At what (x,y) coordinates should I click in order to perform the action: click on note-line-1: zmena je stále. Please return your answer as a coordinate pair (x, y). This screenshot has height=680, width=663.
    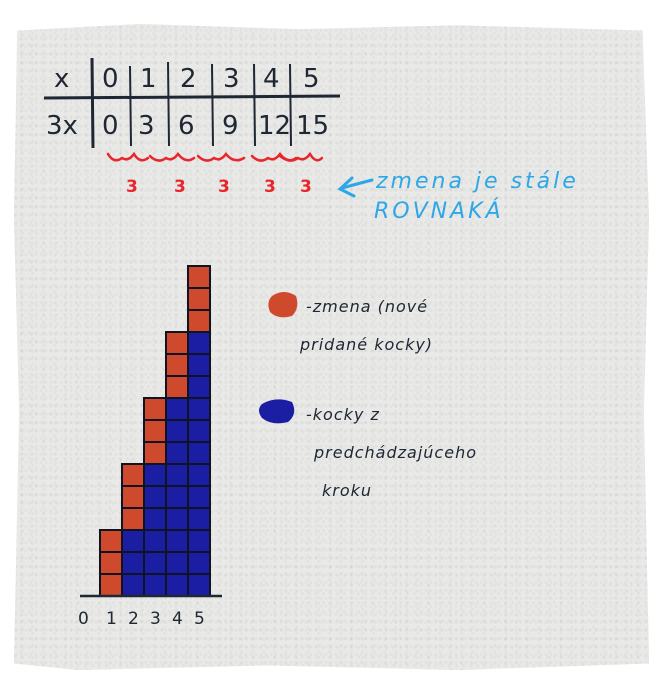
    Looking at the image, I should click on (477, 181).